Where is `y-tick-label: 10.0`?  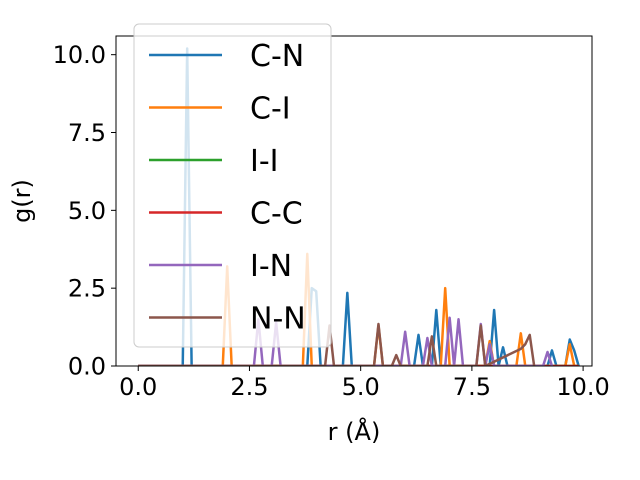
y-tick-label: 10.0 is located at coordinates (79, 55).